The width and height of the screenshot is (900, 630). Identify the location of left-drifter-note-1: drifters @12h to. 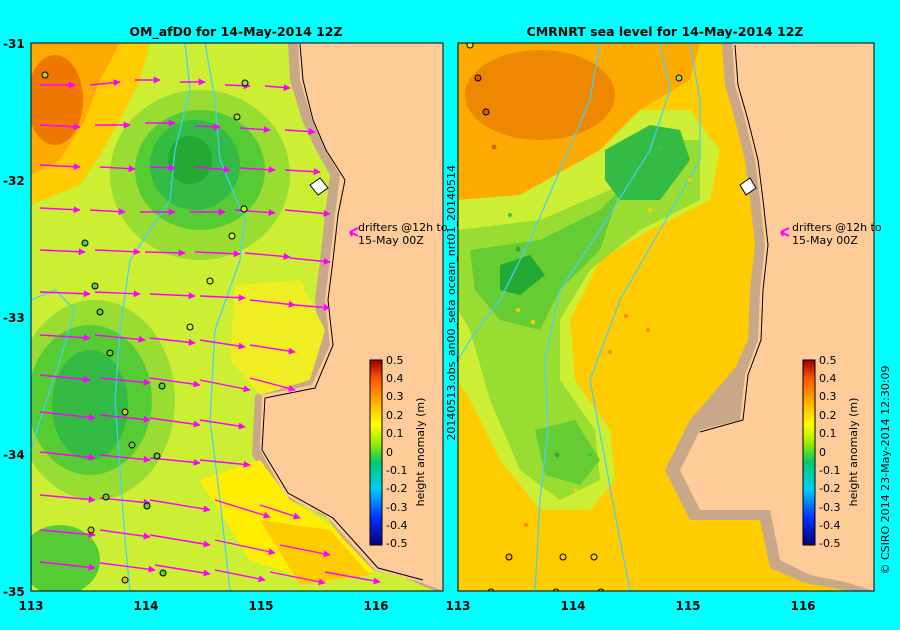
(403, 227).